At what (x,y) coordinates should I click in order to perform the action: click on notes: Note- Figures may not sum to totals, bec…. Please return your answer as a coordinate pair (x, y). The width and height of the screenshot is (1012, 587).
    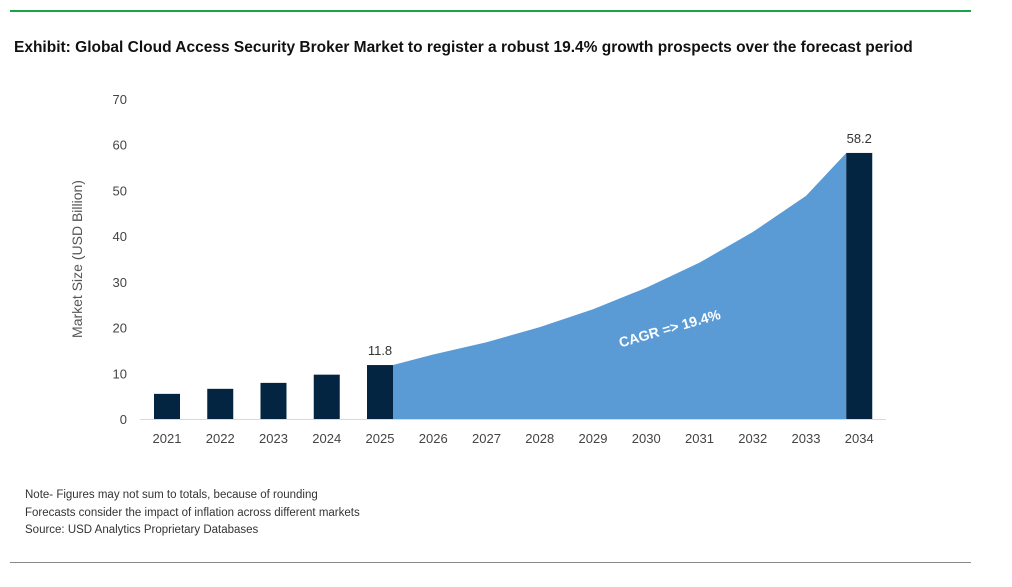
    Looking at the image, I should click on (192, 513).